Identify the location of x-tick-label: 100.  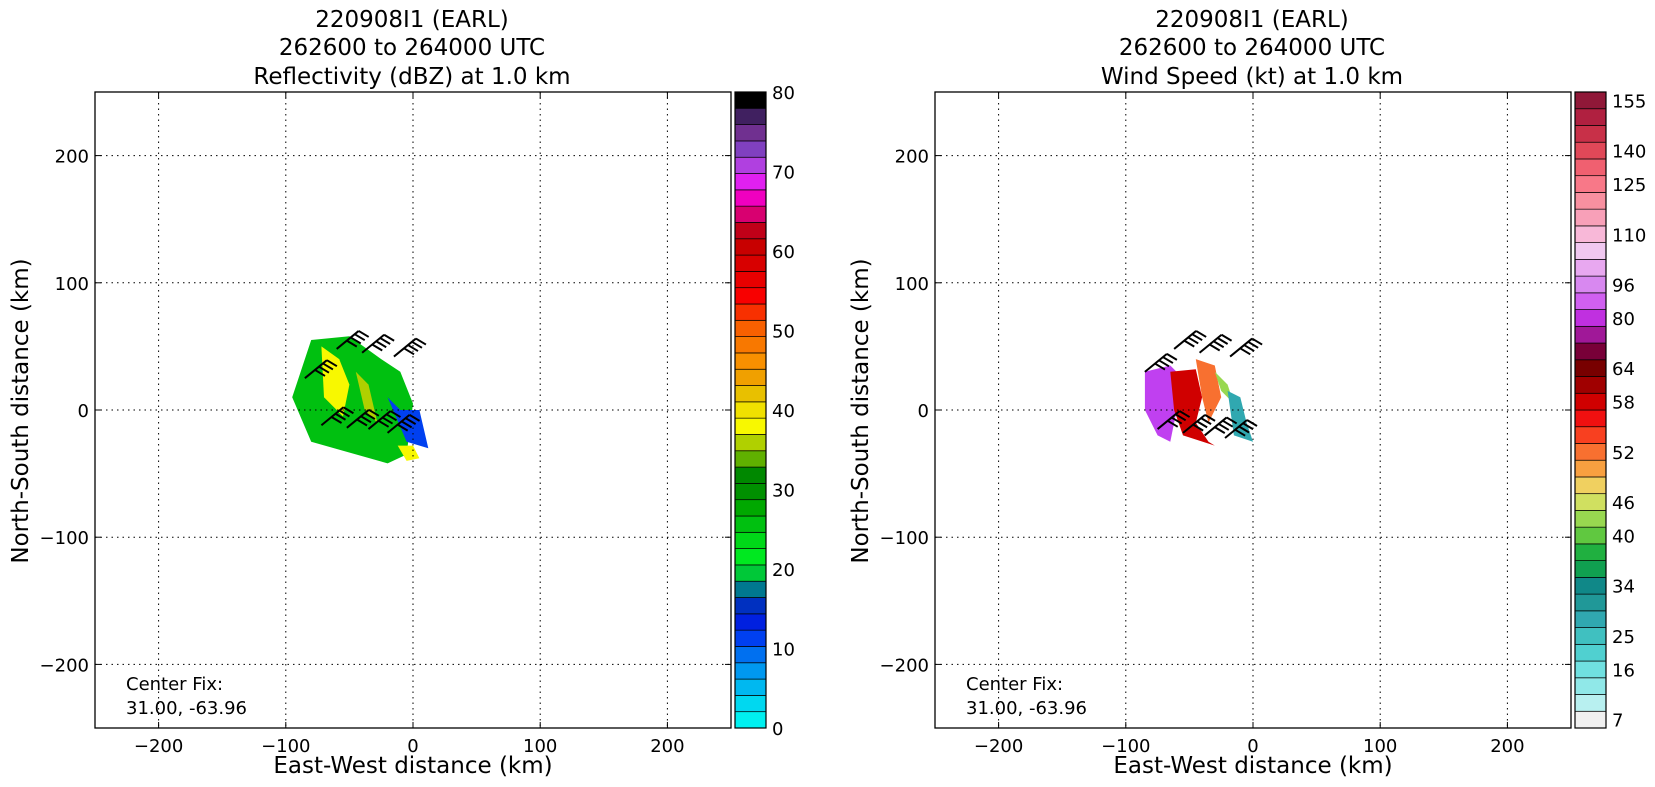
(1380, 746).